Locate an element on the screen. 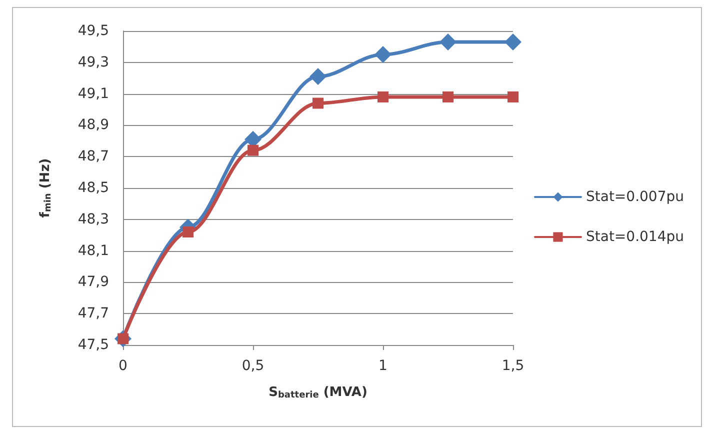  y-tick-label: 49,3 is located at coordinates (93, 62).